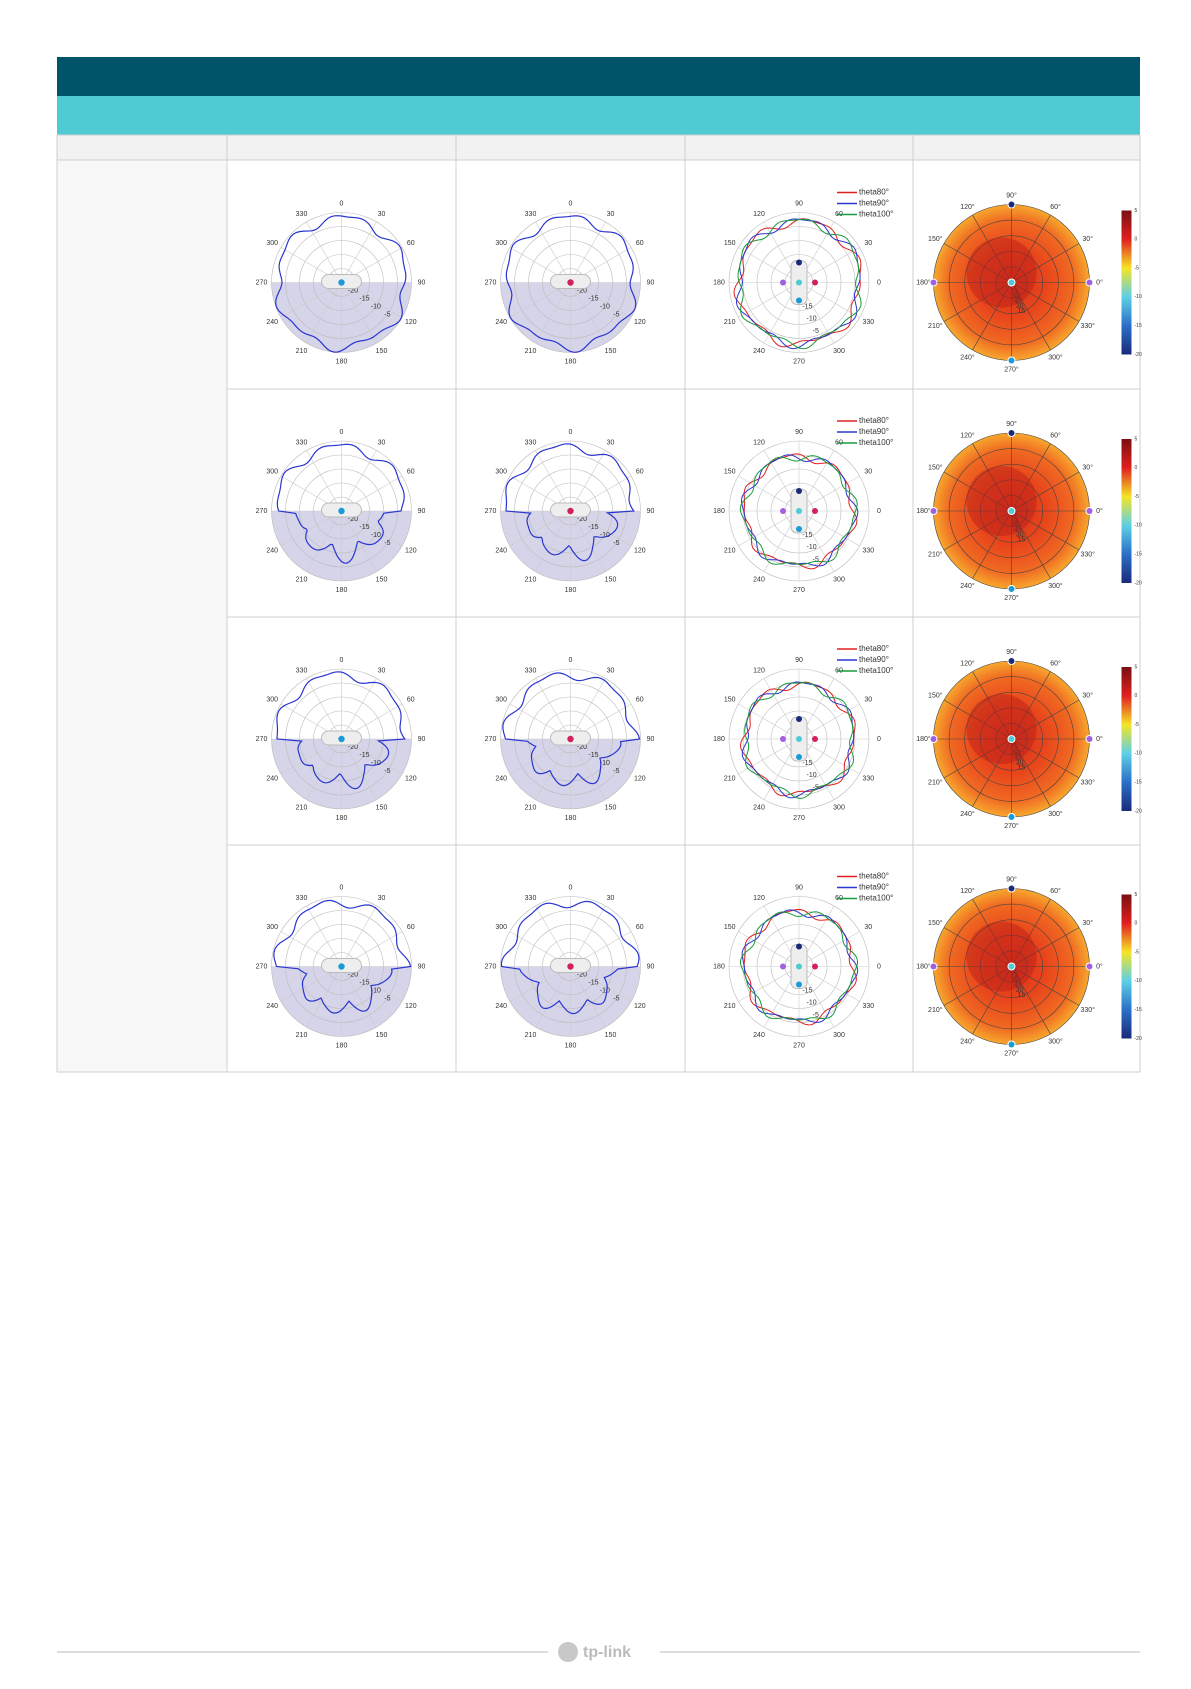  Describe the element at coordinates (598, 76) in the screenshot. I see `title-bar` at that location.